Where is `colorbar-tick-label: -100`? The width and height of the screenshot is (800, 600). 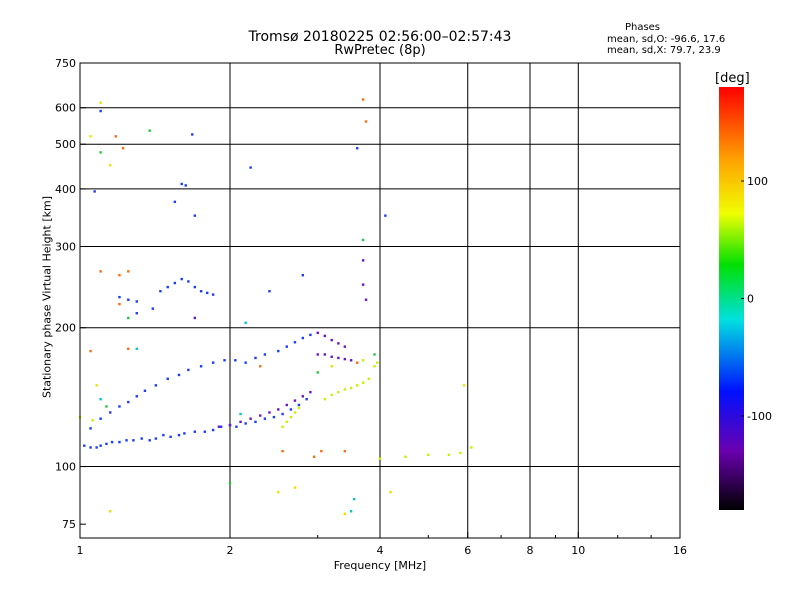 colorbar-tick-label: -100 is located at coordinates (759, 416).